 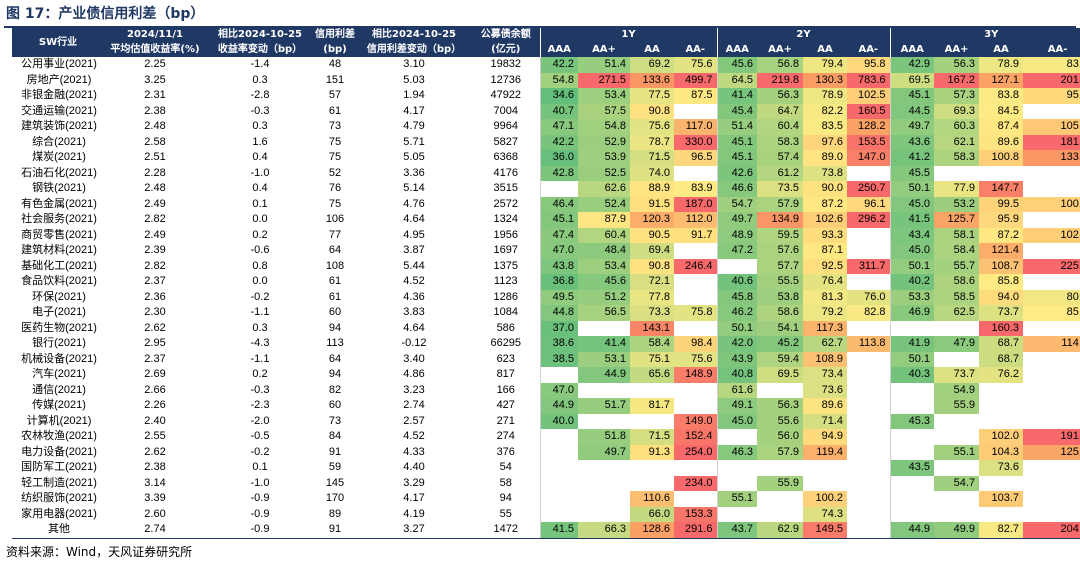 I want to click on spread-cell: 76.2, so click(x=1001, y=375).